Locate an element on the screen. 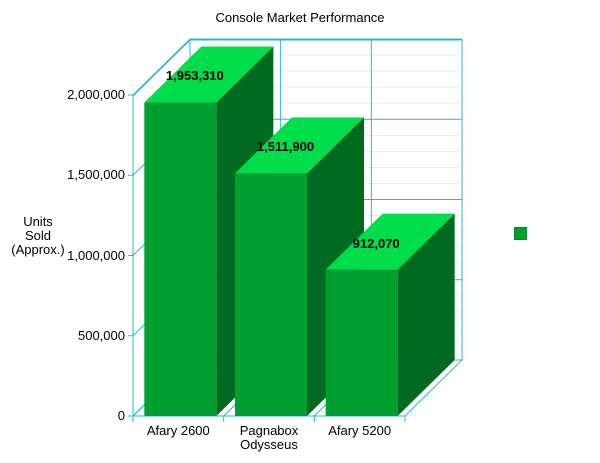 This screenshot has width=600, height=463. data-label: 912,070 is located at coordinates (376, 243).